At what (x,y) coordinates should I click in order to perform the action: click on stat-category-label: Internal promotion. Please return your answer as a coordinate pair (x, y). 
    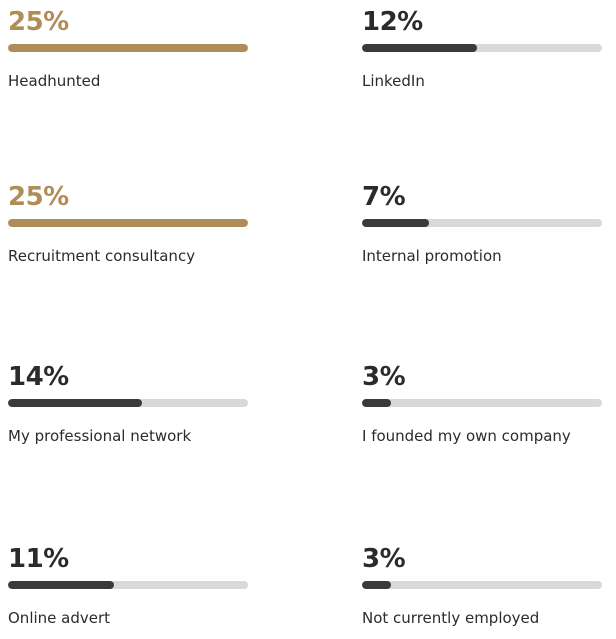
    Looking at the image, I should click on (432, 256).